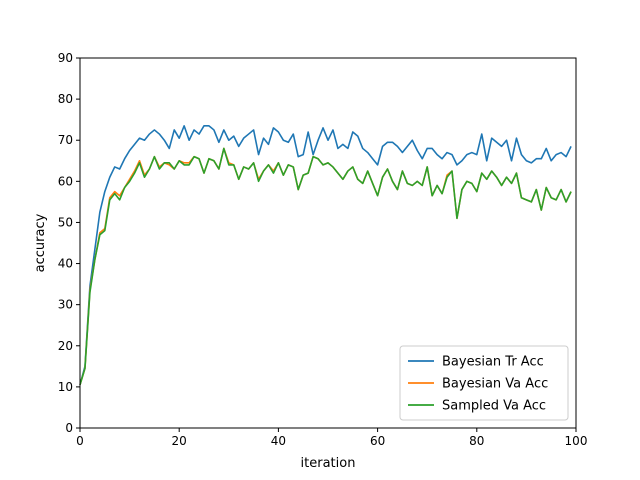 The width and height of the screenshot is (640, 480). I want to click on x-tick-label: 100, so click(576, 441).